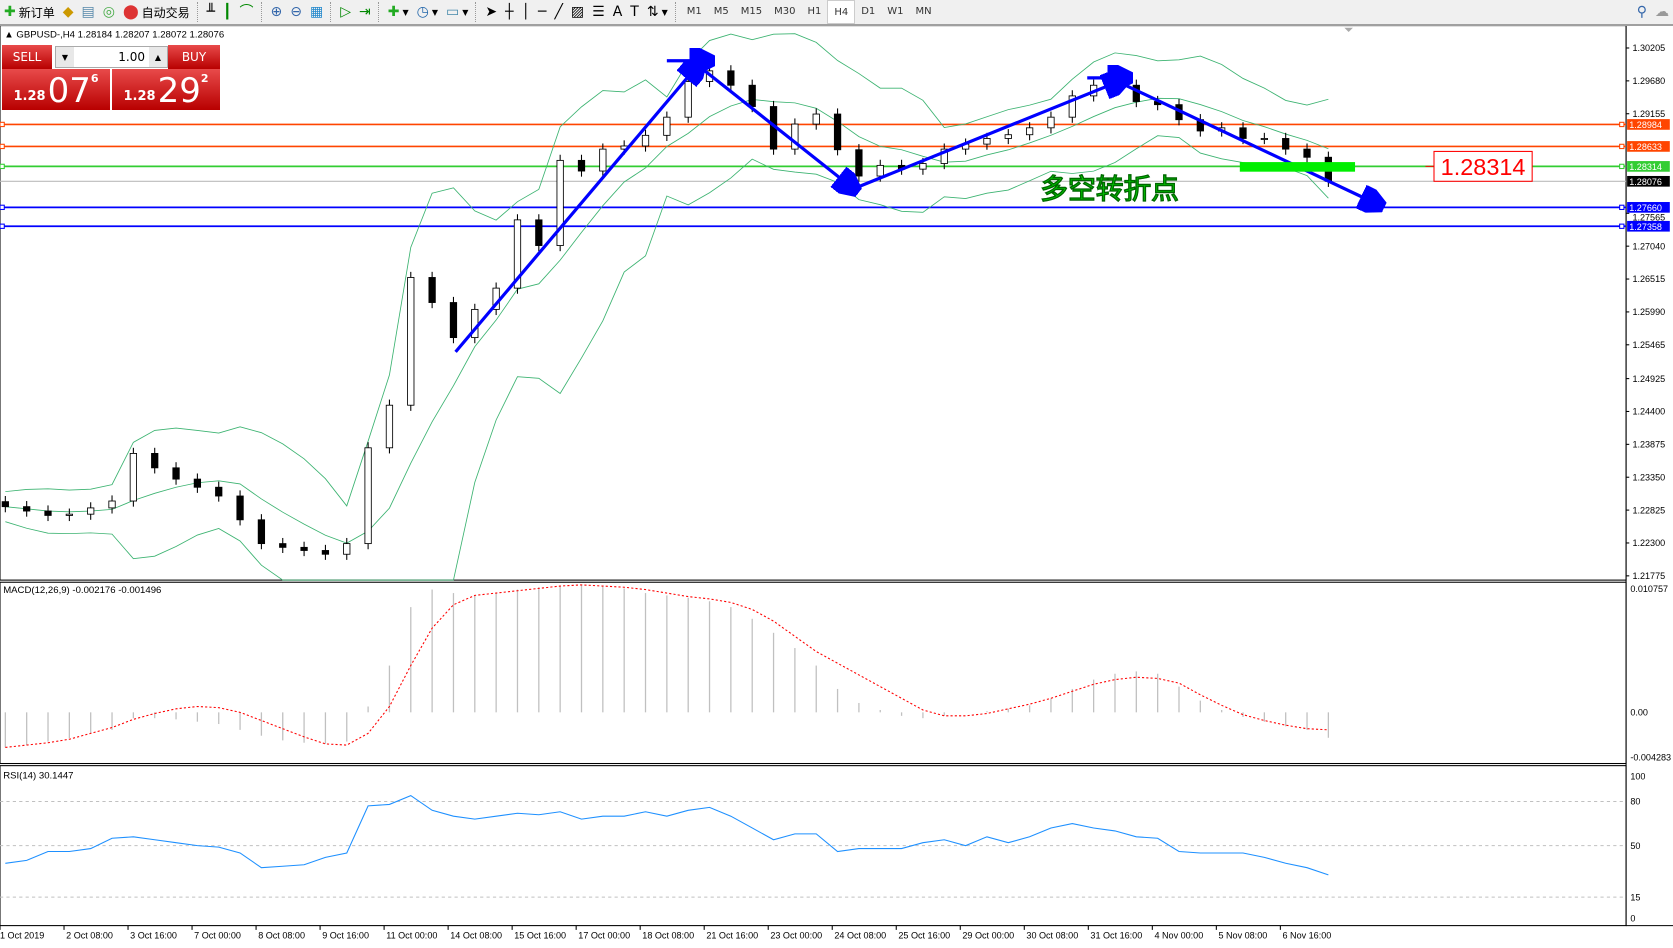 The image size is (1673, 948). I want to click on toolbar-separator, so click(331, 12).